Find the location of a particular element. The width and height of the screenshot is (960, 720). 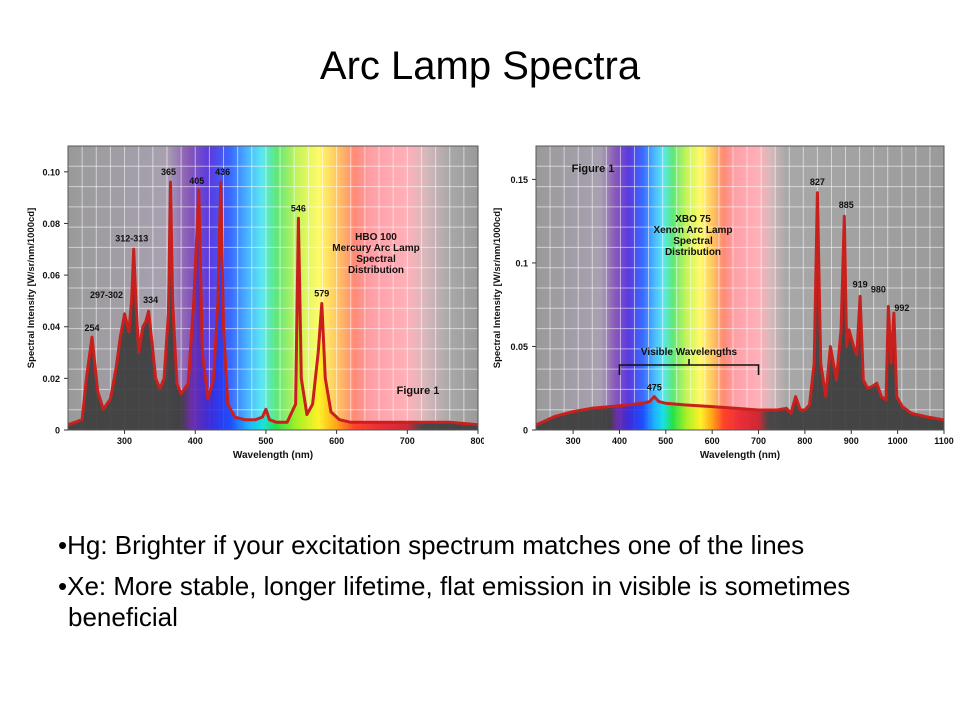

xe-y-tick-label: 0.15 is located at coordinates (519, 180).